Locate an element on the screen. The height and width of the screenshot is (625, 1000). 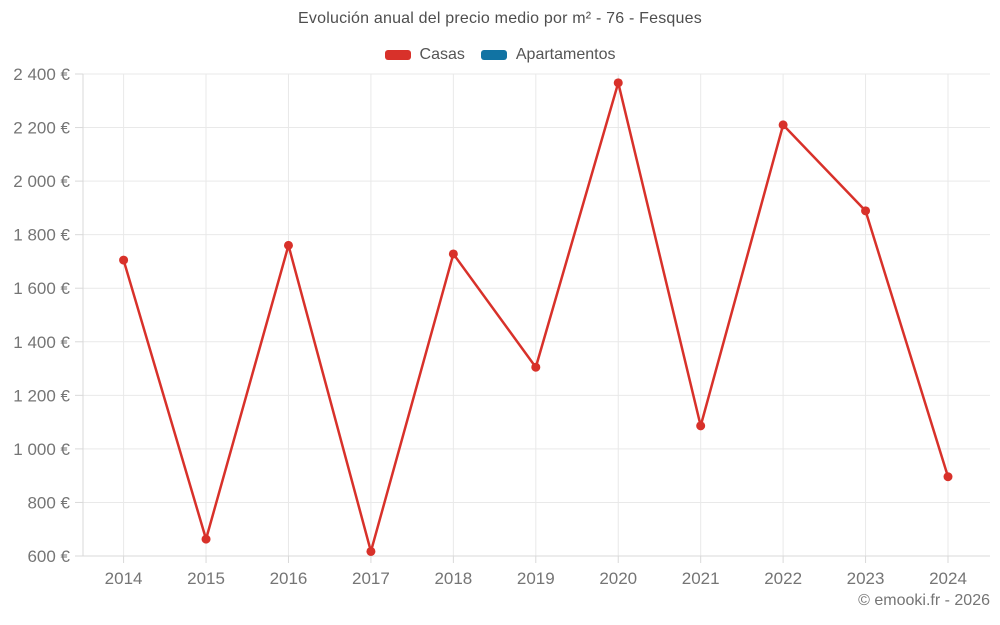
legend-label-casas: Casas is located at coordinates (442, 54).